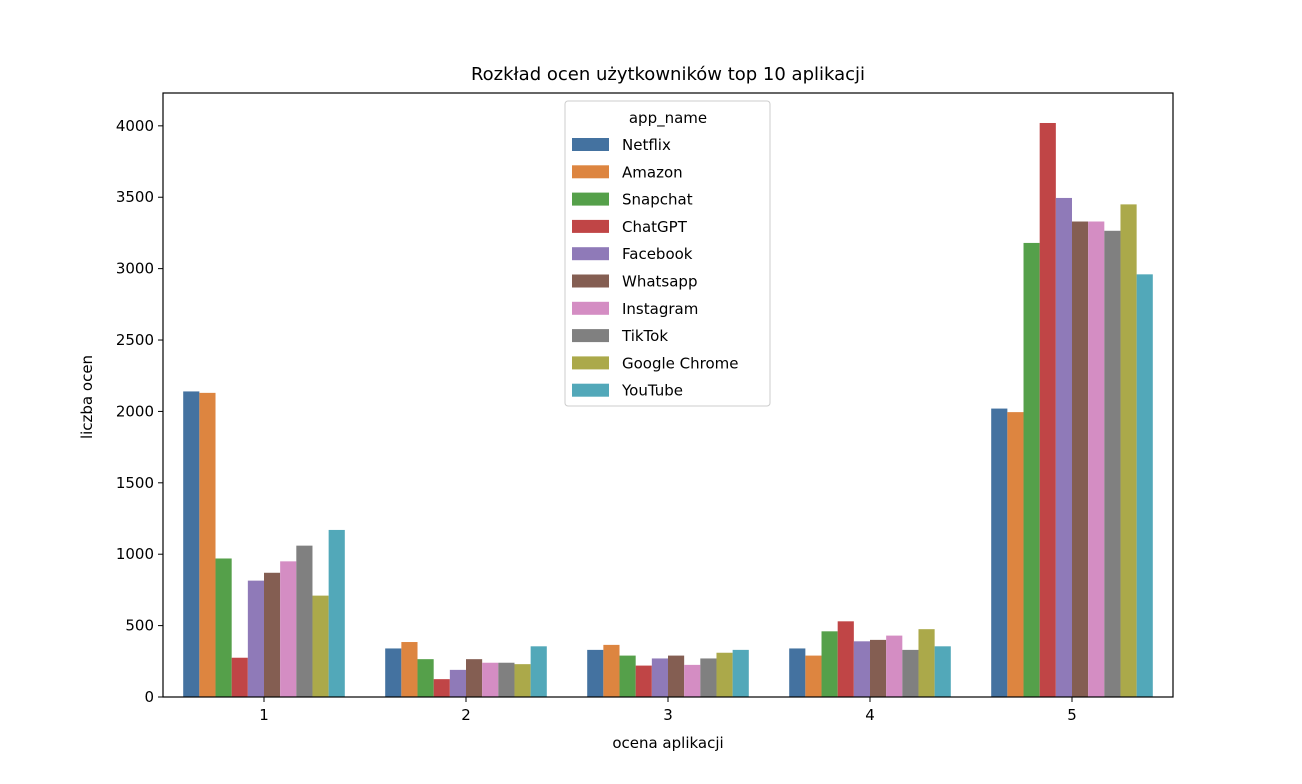 Image resolution: width=1302 pixels, height=784 pixels. What do you see at coordinates (1072, 715) in the screenshot?
I see `x-tick-label: 5` at bounding box center [1072, 715].